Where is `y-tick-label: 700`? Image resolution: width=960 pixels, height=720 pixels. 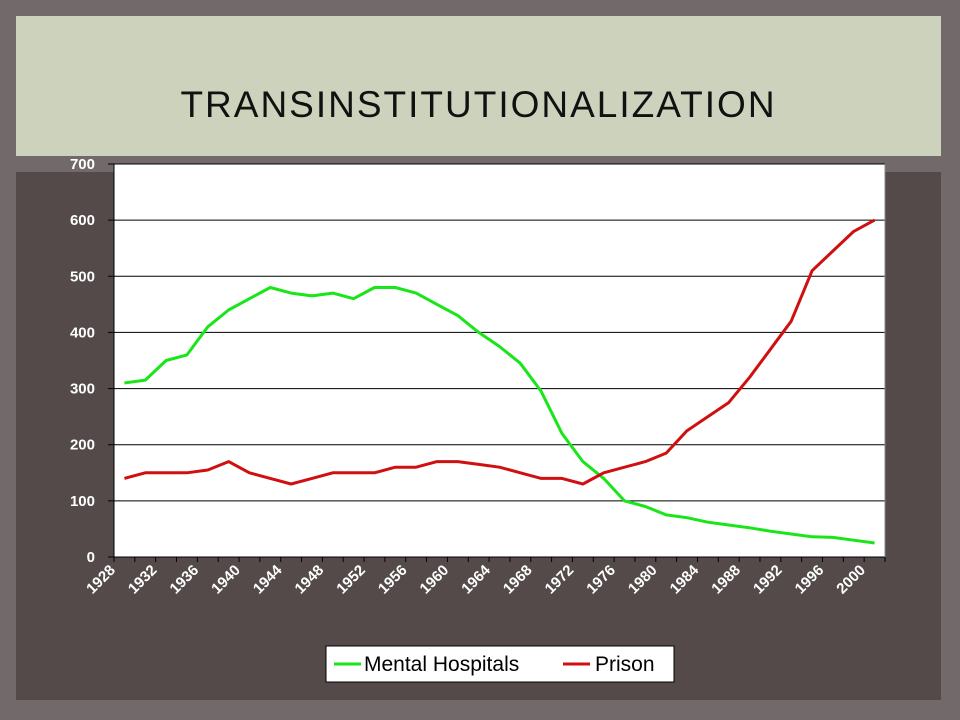
y-tick-label: 700 is located at coordinates (82, 164).